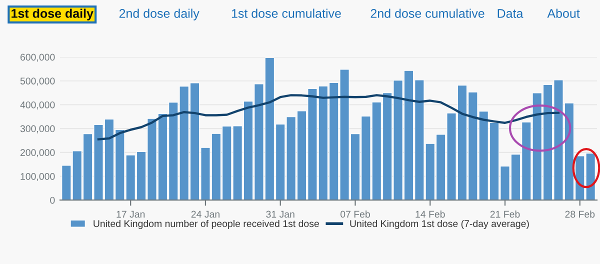  What do you see at coordinates (37, 153) in the screenshot?
I see `y-tick-label: 200,000` at bounding box center [37, 153].